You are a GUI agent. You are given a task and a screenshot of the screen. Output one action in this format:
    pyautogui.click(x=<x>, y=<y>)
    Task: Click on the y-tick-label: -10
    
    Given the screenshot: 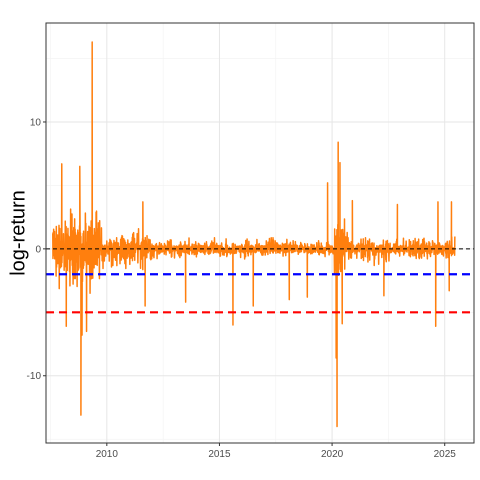 What is the action you would take?
    pyautogui.click(x=34, y=376)
    